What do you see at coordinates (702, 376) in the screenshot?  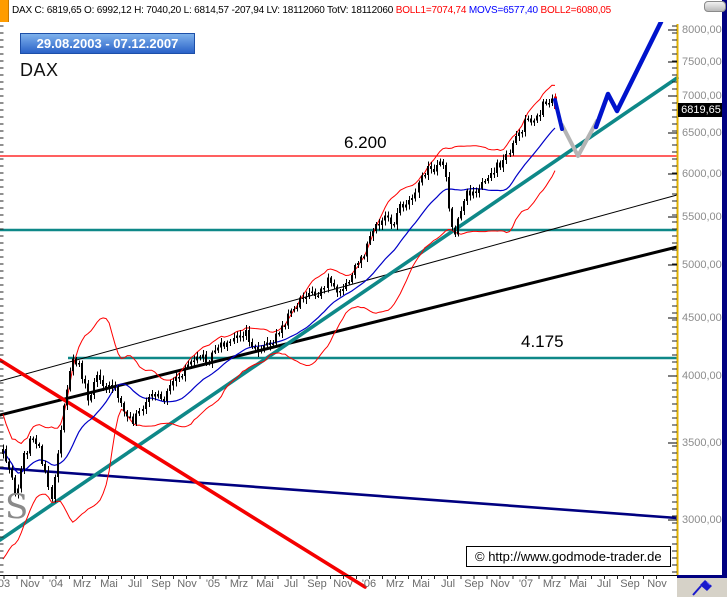 I see `price-axis-label: 4000,00` at bounding box center [702, 376].